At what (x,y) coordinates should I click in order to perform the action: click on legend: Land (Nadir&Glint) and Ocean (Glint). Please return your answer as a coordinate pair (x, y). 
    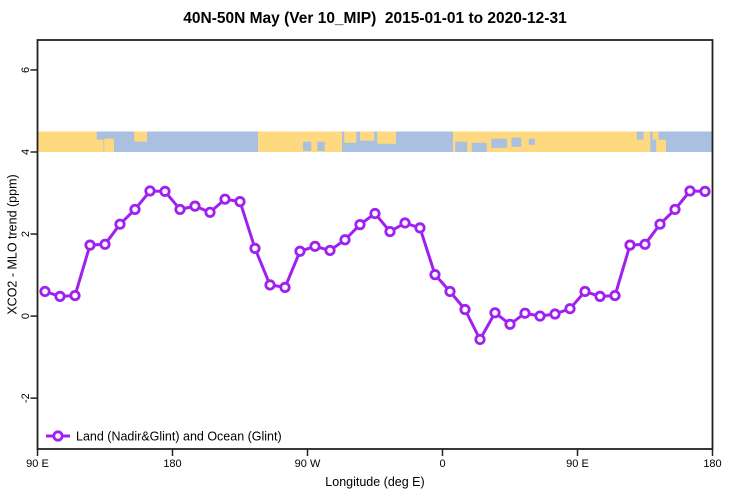
    Looking at the image, I should click on (164, 437).